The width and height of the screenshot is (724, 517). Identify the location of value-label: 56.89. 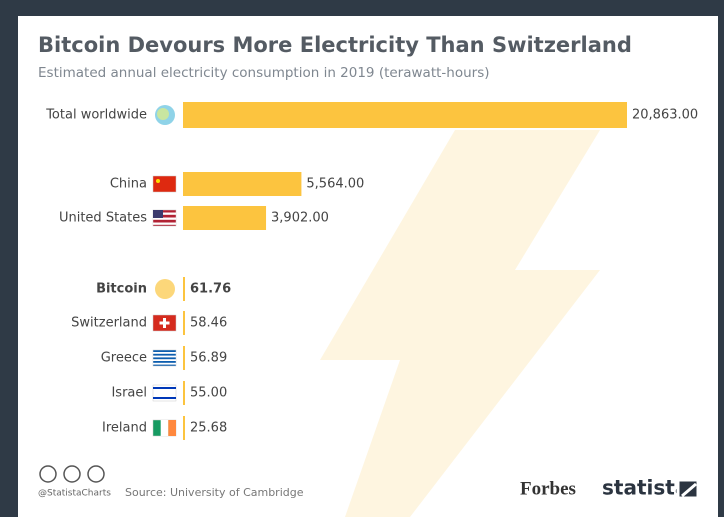
(208, 358).